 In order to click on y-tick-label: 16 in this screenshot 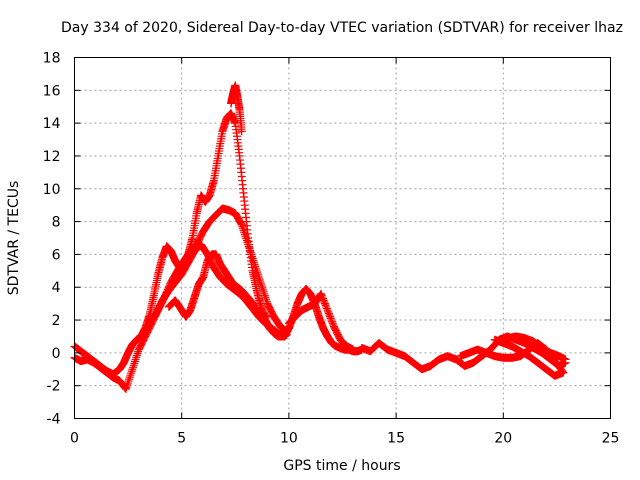, I will do `click(52, 91)`.